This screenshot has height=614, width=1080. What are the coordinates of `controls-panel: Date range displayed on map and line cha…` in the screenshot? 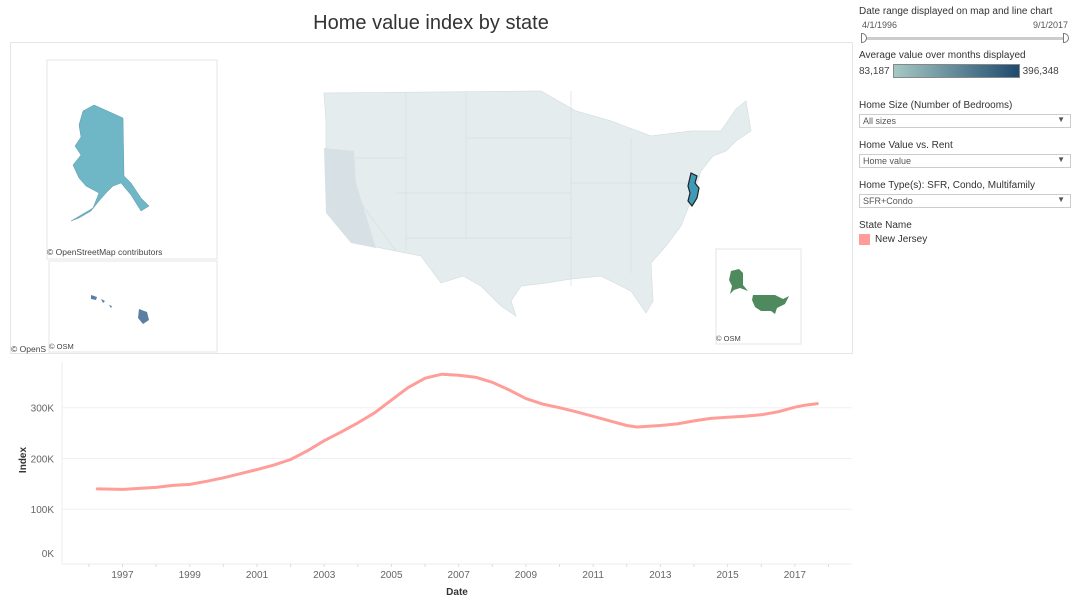 It's located at (965, 125).